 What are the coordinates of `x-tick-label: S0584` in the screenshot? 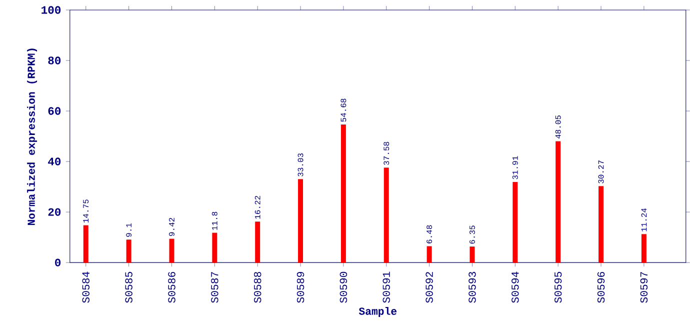 It's located at (86, 287).